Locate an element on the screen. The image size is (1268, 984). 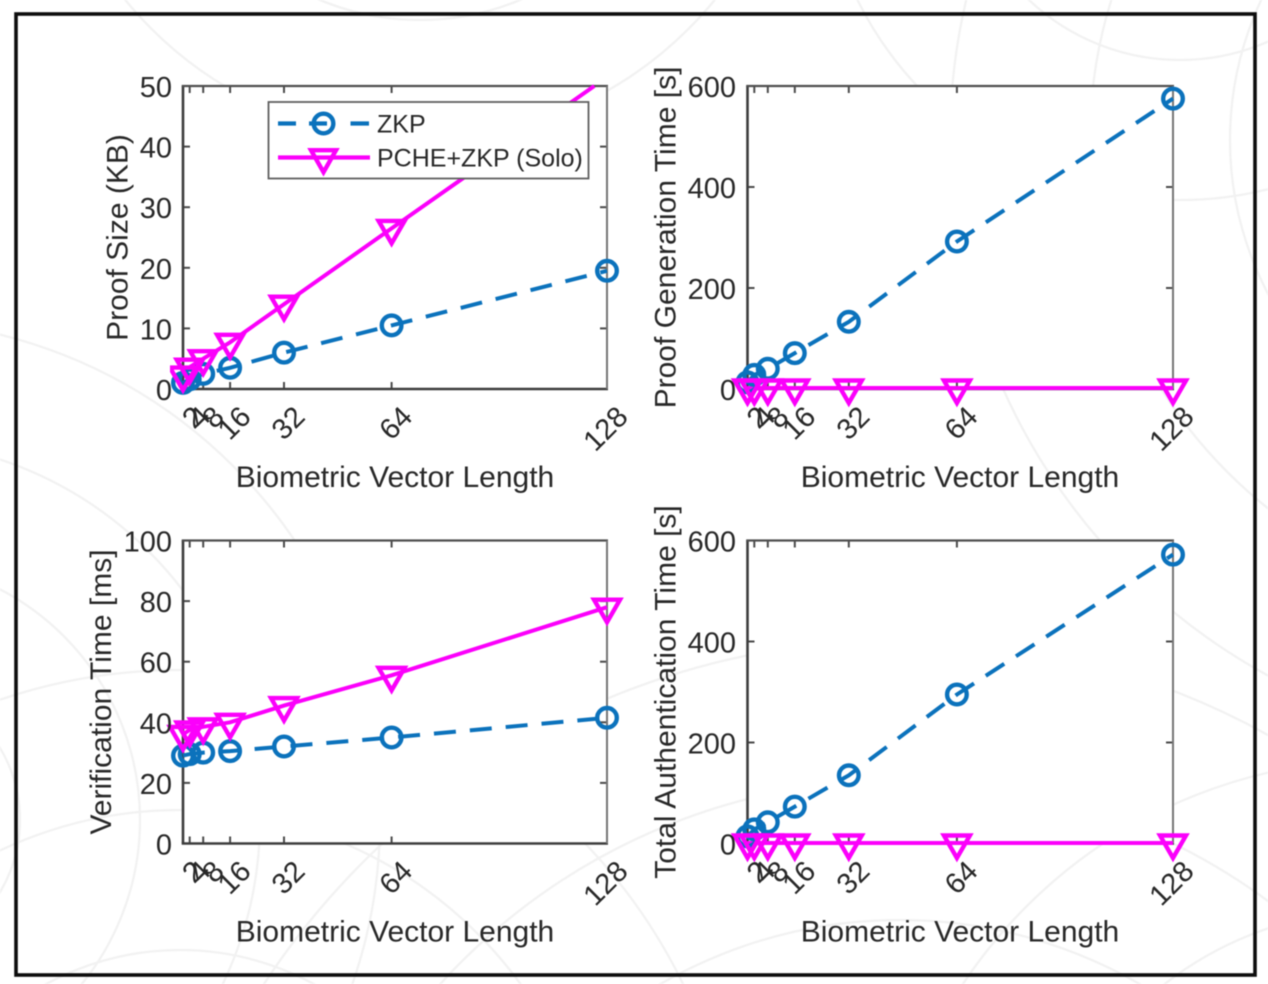
svg-text: 10 is located at coordinates (156, 330).